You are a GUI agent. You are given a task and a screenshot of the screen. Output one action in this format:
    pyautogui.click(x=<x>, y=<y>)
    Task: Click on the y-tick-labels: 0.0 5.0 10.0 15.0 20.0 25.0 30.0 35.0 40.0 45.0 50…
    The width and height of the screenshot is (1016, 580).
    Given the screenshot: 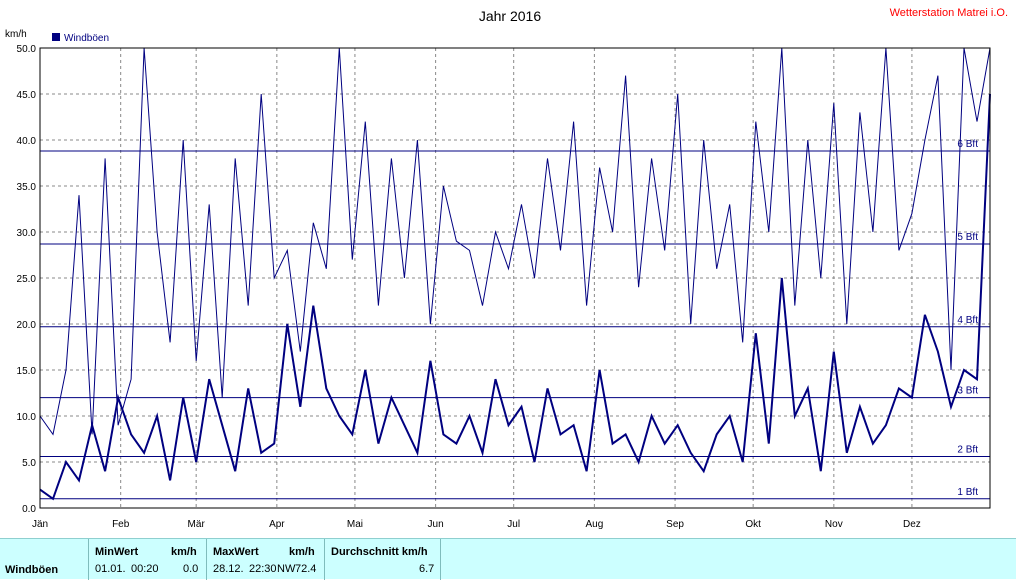 What is the action you would take?
    pyautogui.click(x=27, y=279)
    